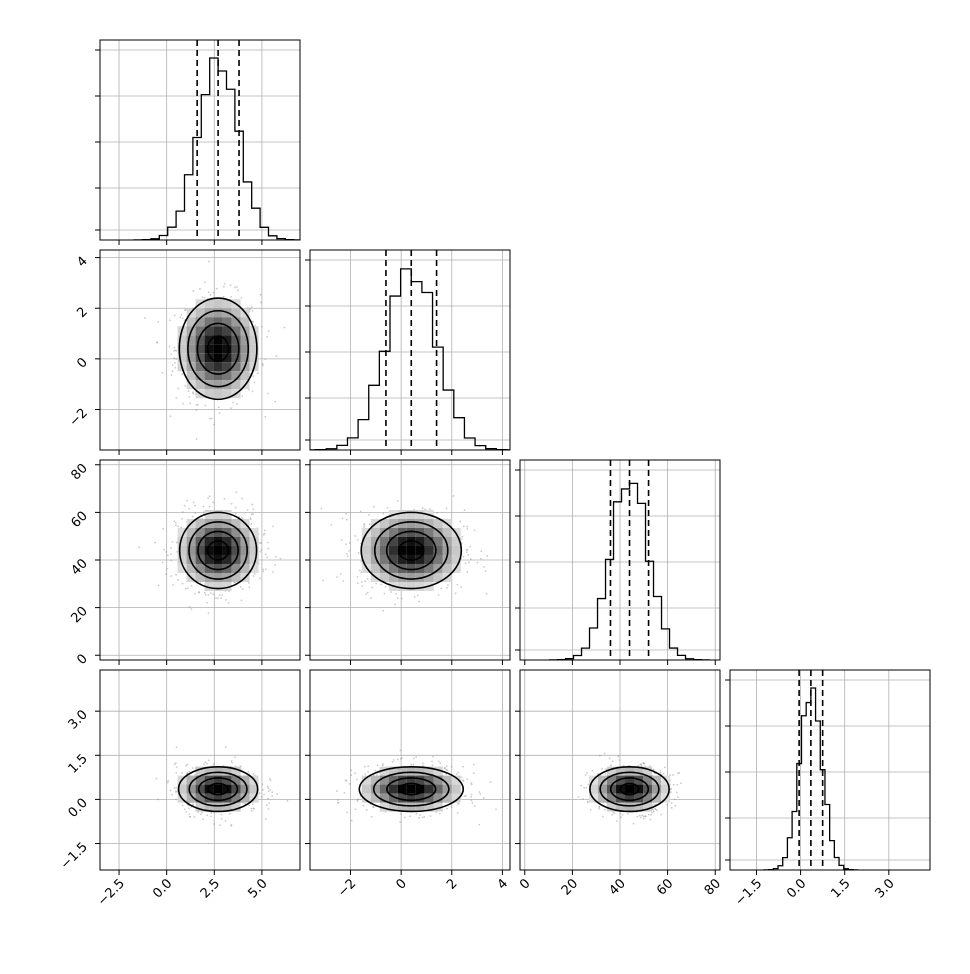 This screenshot has height=974, width=970. What do you see at coordinates (78, 719) in the screenshot?
I see `y-tick-label: 3.0` at bounding box center [78, 719].